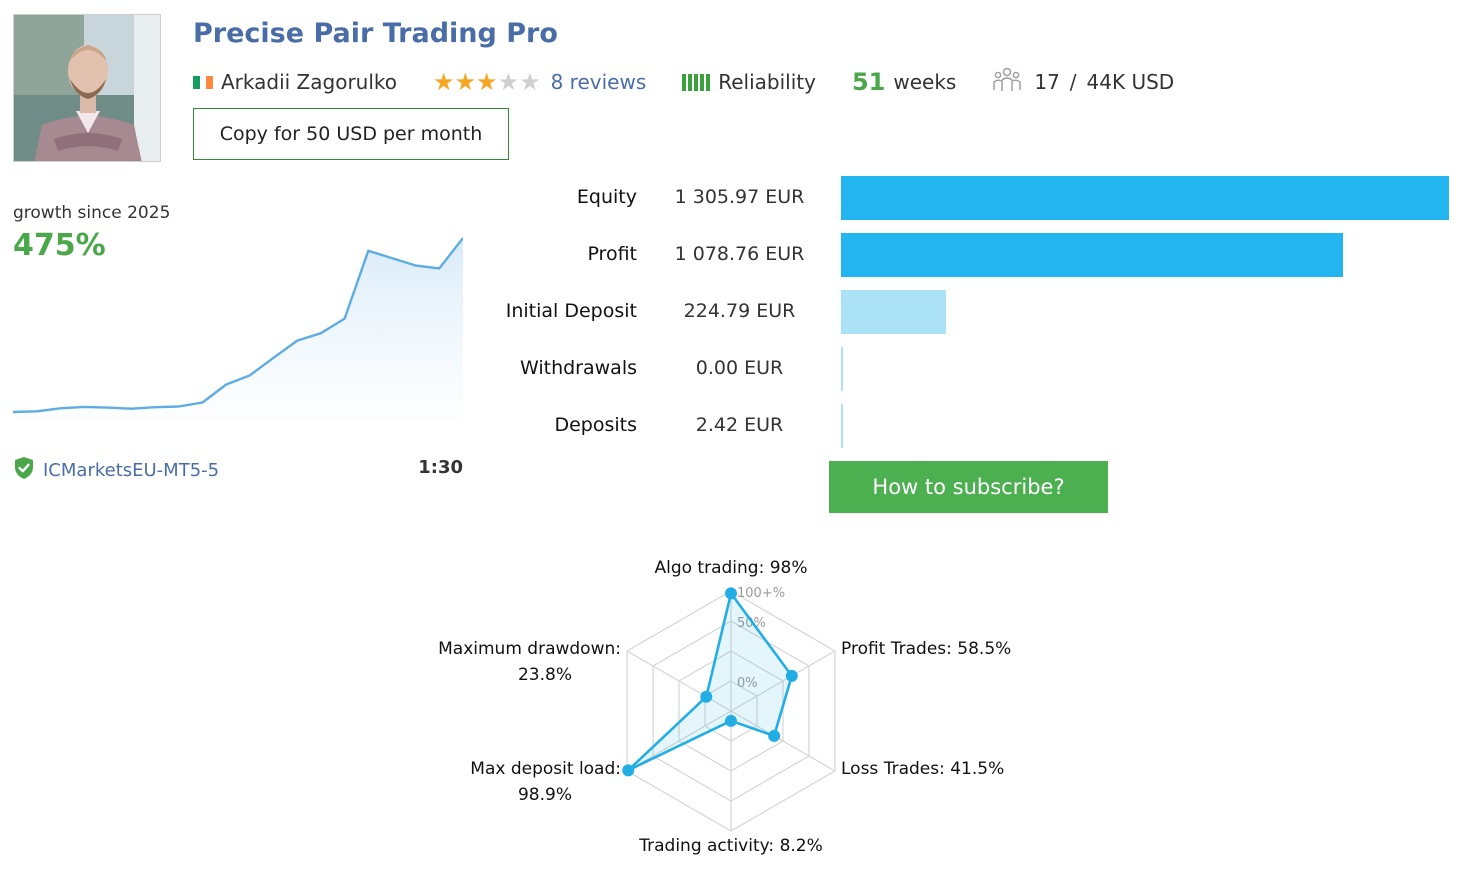 Image resolution: width=1466 pixels, height=880 pixels. Describe the element at coordinates (968, 487) in the screenshot. I see `how-to-subscribe-button: How to subscribe?` at that location.